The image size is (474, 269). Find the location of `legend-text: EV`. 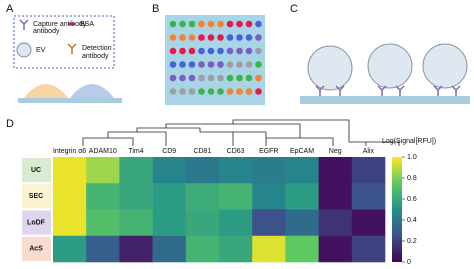

legend-text: EV is located at coordinates (41, 50).